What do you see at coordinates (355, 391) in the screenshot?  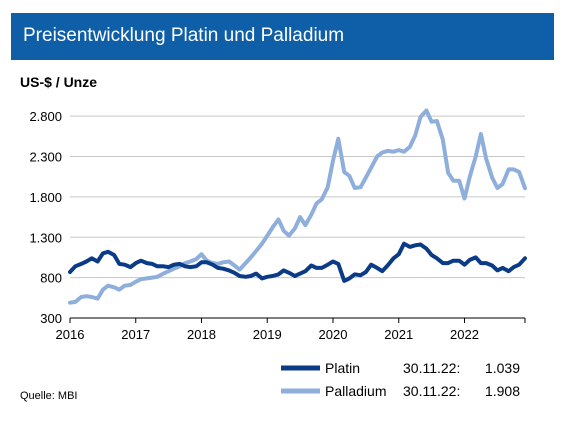 I see `legend-label-palladium: Palladium` at bounding box center [355, 391].